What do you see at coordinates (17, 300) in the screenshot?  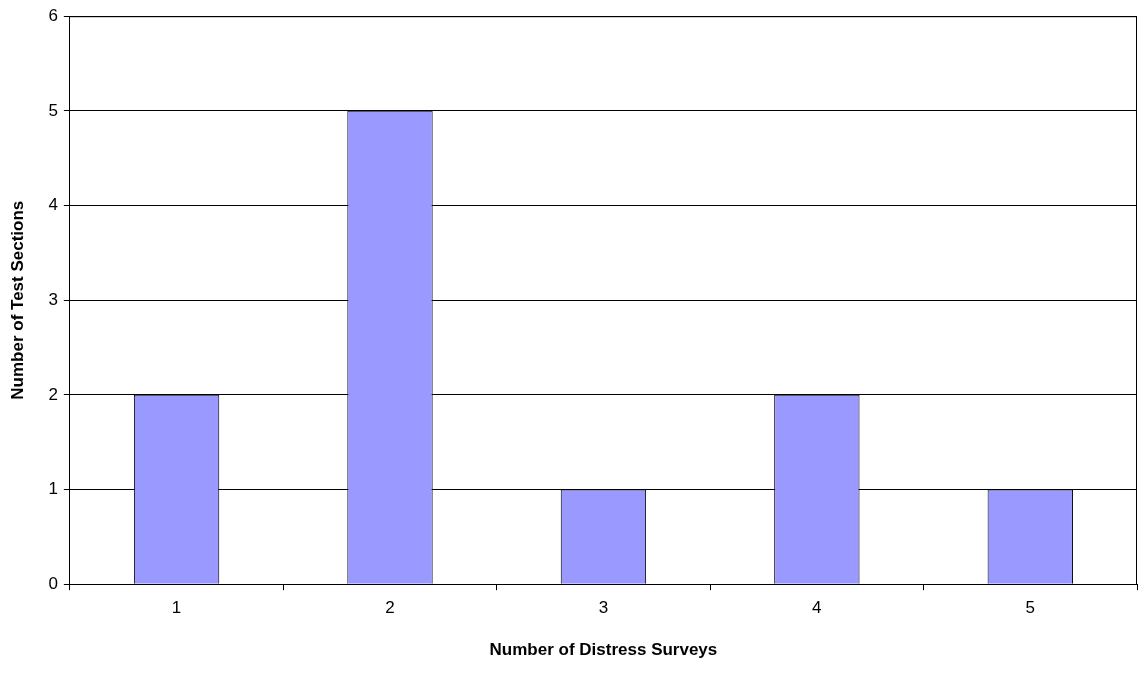 I see `y-axis-title: Number of Test Sections` at bounding box center [17, 300].